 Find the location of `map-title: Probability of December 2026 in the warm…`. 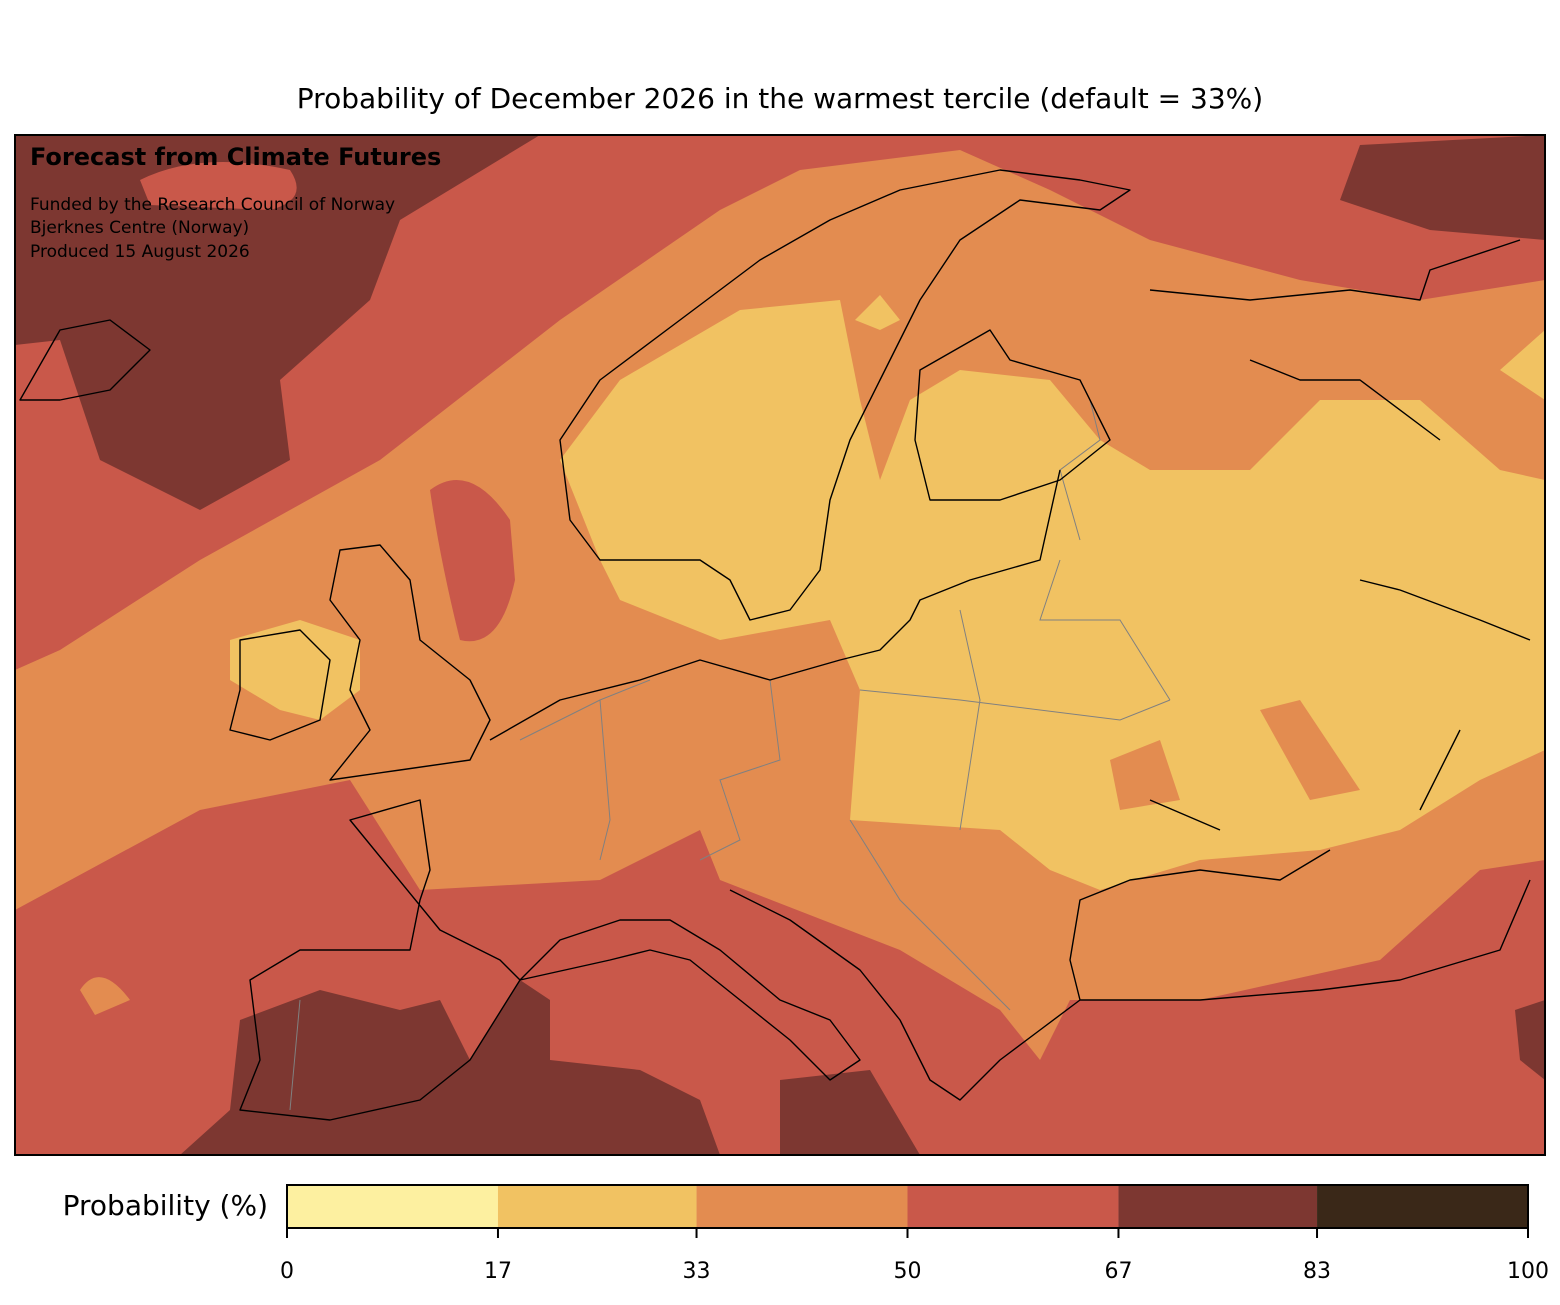

map-title: Probability of December 2026 in the warm… is located at coordinates (780, 98).